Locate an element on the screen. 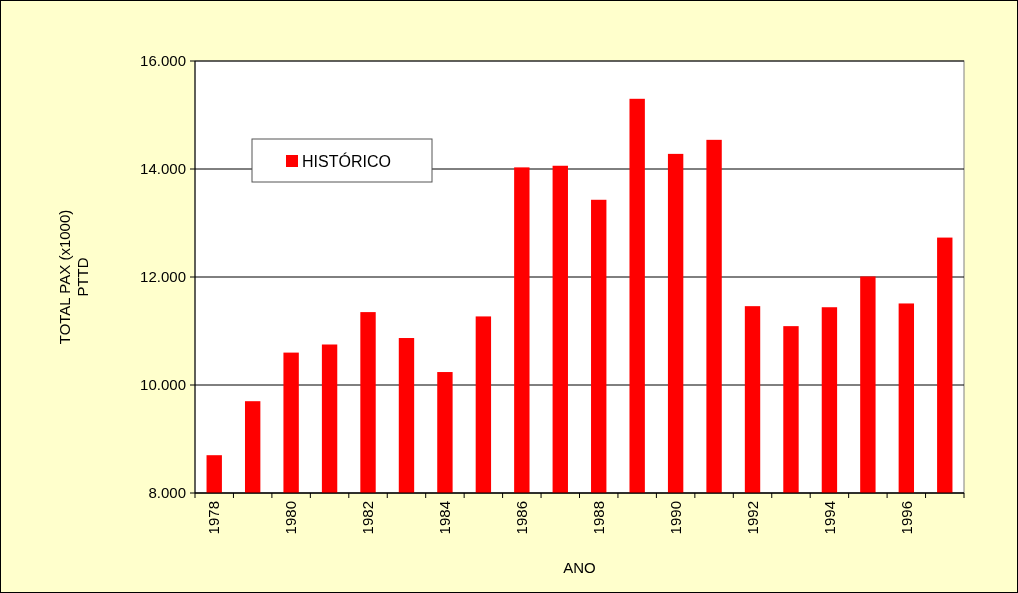  x-tick-label: 1980 is located at coordinates (291, 518).